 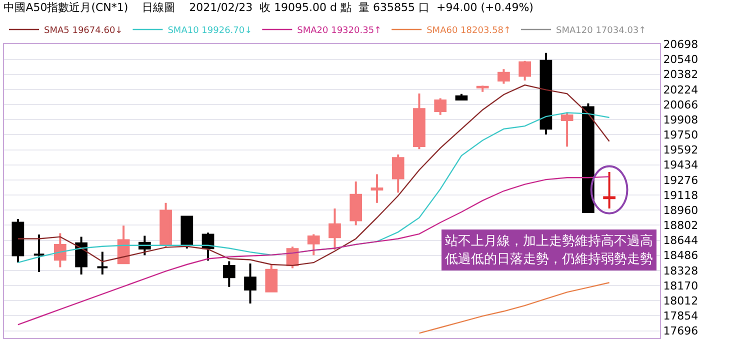 I want to click on y-tick-label: 19118, so click(x=680, y=195).